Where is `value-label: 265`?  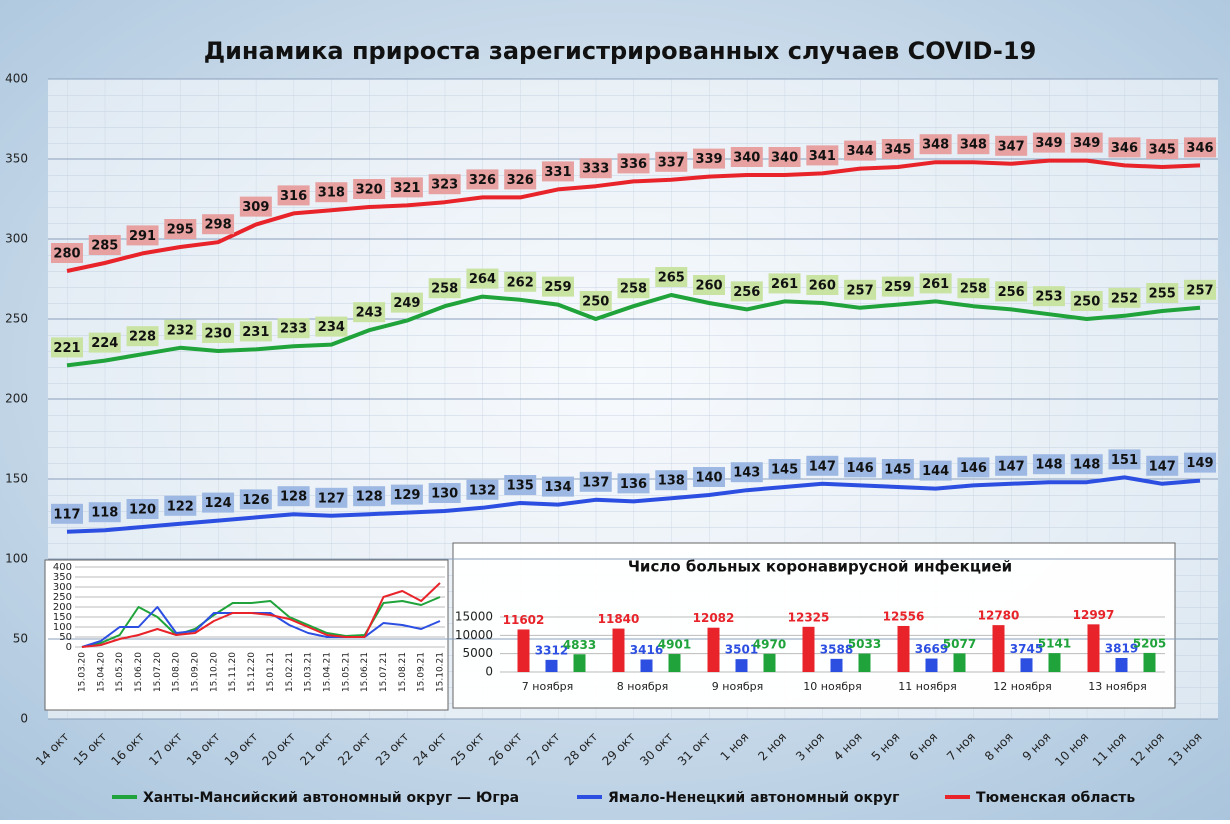 value-label: 265 is located at coordinates (671, 278).